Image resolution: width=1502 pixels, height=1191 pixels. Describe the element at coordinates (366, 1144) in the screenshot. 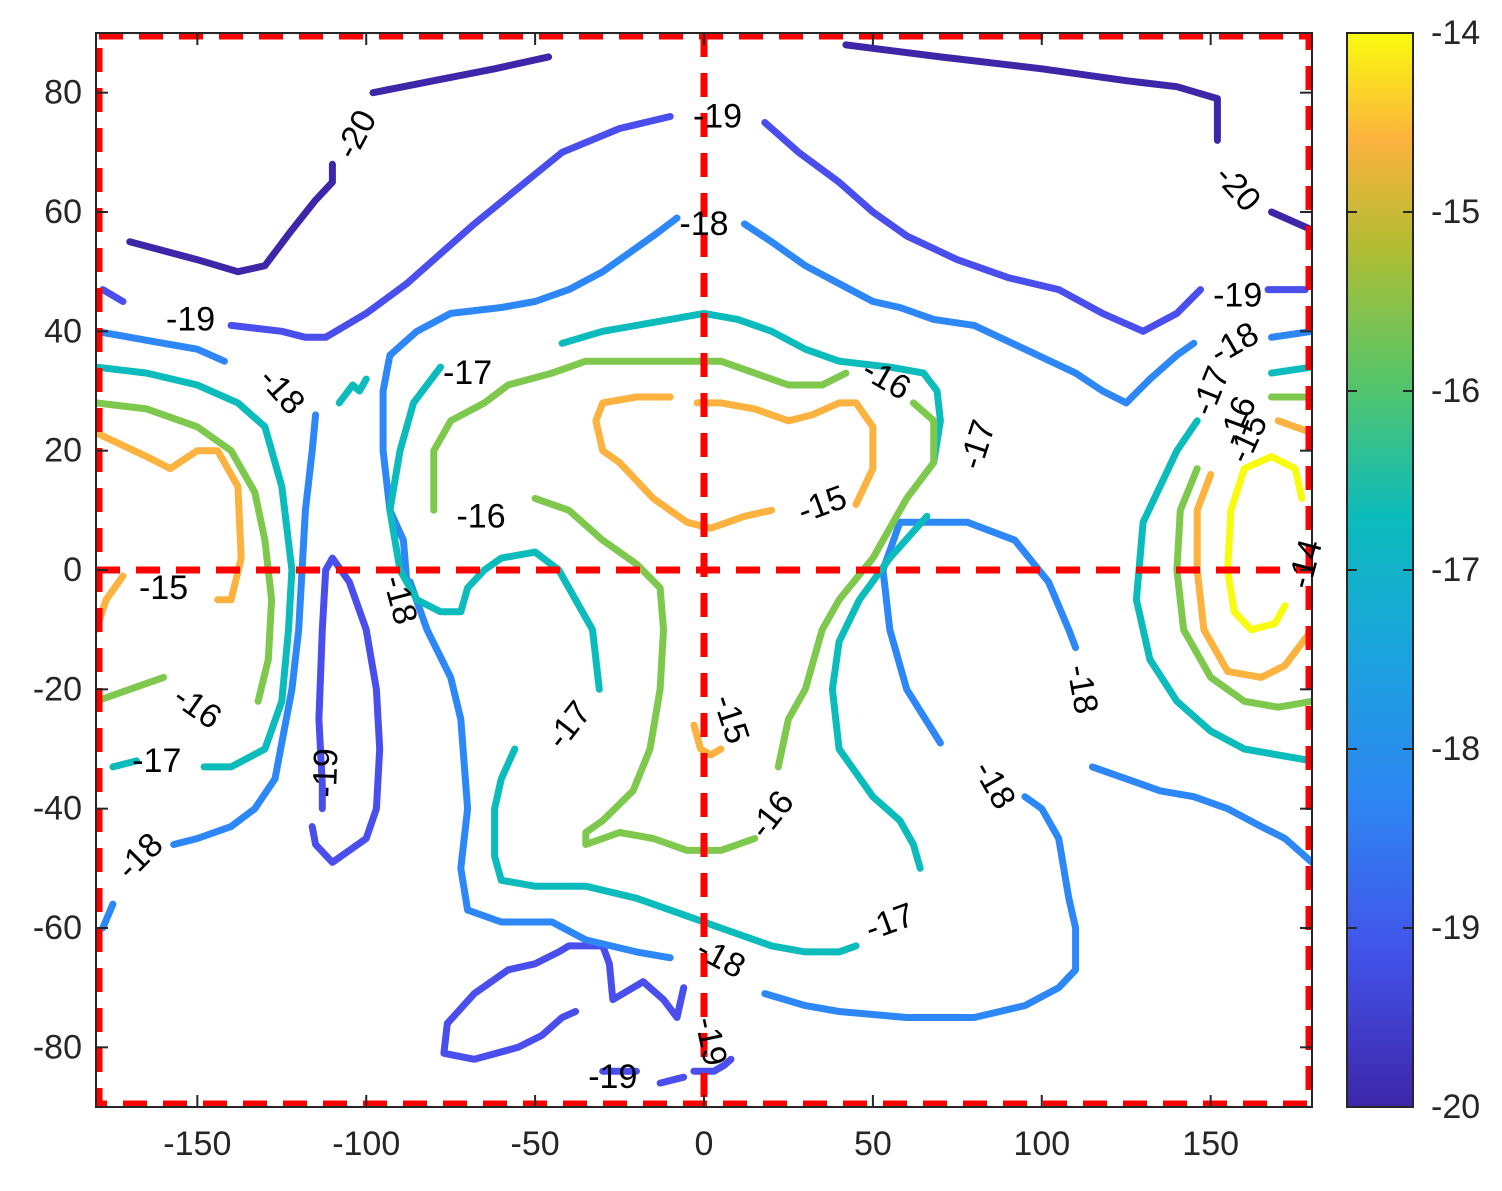

I see `x-tick-label: -100` at that location.